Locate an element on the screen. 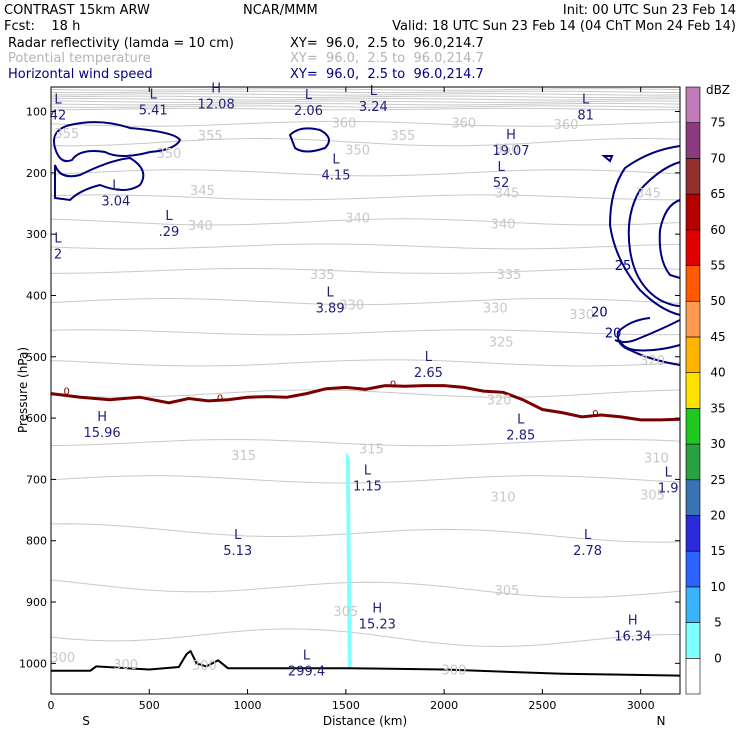 The image size is (740, 740). y-tick-label: 300 is located at coordinates (36, 234).